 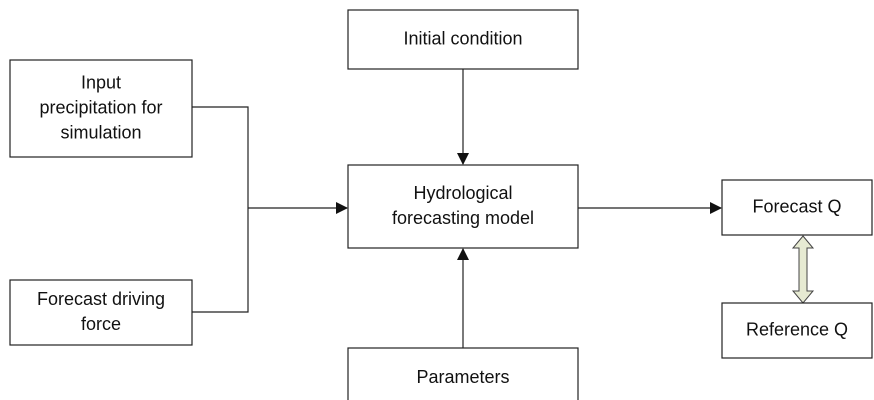 I want to click on double-arrow, so click(x=803, y=269).